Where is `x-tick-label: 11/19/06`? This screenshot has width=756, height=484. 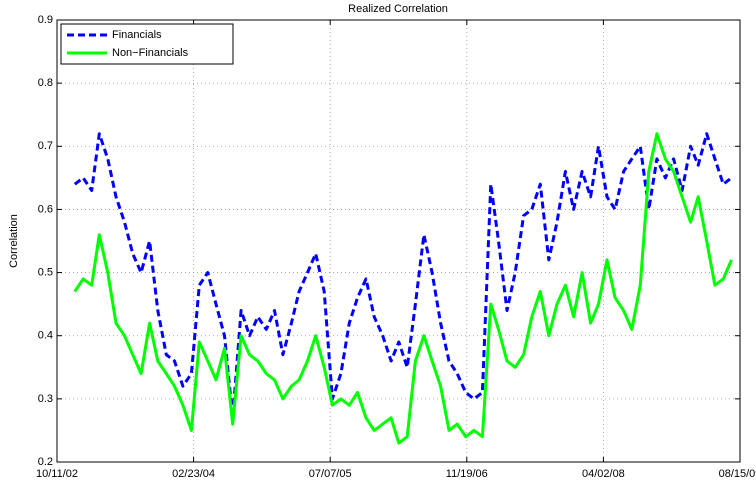 x-tick-label: 11/19/06 is located at coordinates (467, 474).